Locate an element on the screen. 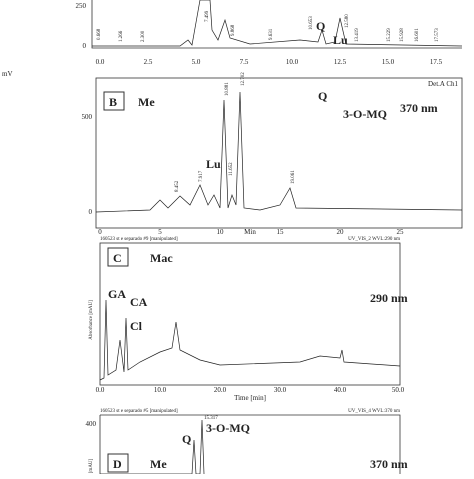 This screenshot has width=474, height=479. x-tick-label: 12.5 is located at coordinates (340, 62).